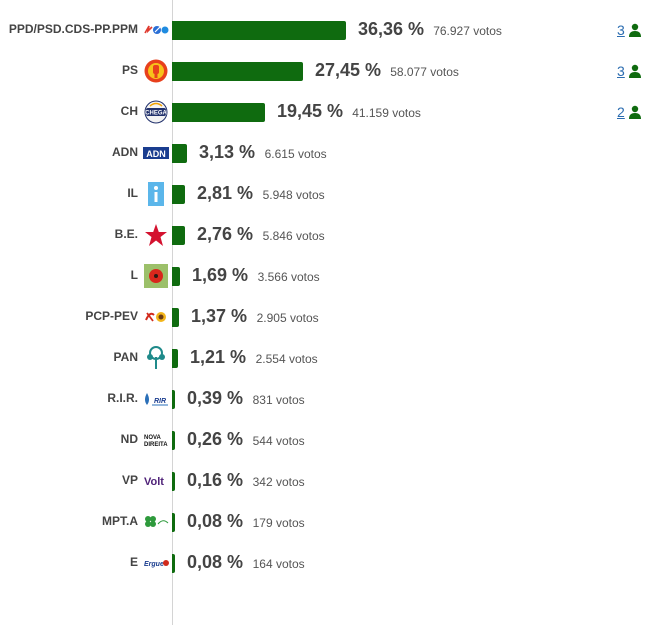  What do you see at coordinates (334, 317) in the screenshot?
I see `result-row: PCP-PEV 1,37 % 2.905 votos` at bounding box center [334, 317].